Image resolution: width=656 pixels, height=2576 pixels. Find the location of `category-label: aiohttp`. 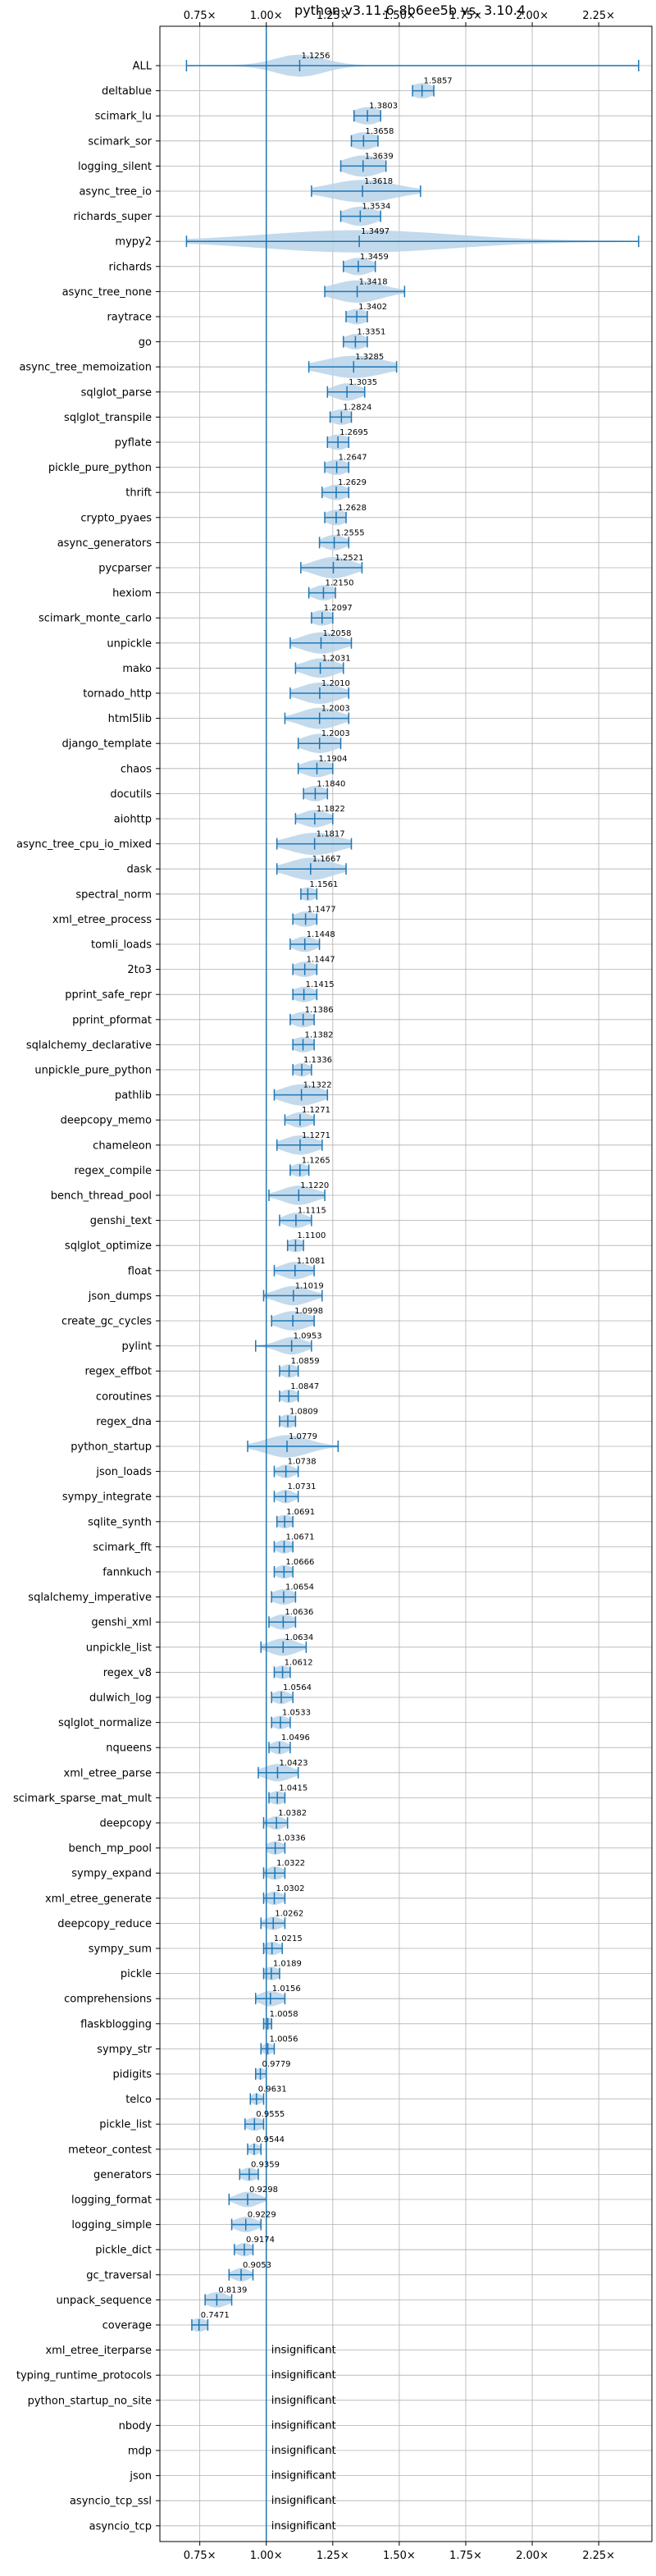

category-label: aiohttp is located at coordinates (133, 820).